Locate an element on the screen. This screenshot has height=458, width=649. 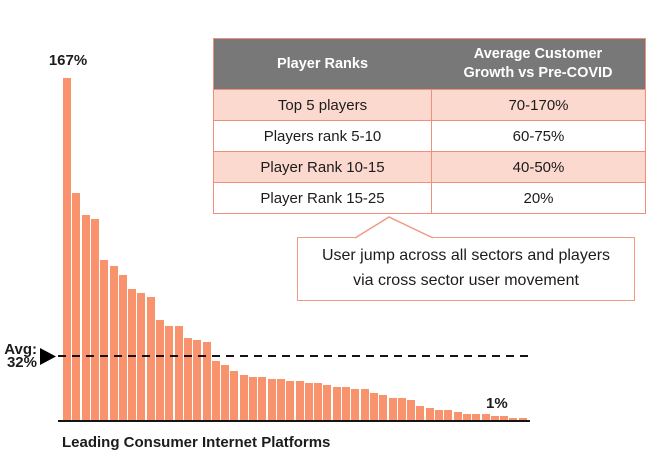
x-axis-title: Leading Consumer Internet Platforms is located at coordinates (196, 442).